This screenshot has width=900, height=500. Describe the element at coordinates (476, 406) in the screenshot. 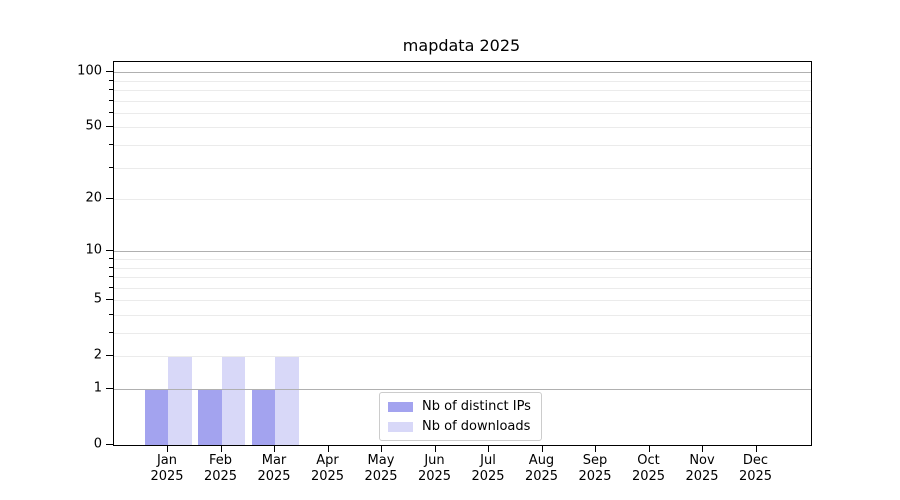

I see `legend-label: Nb of distinct IPs` at that location.